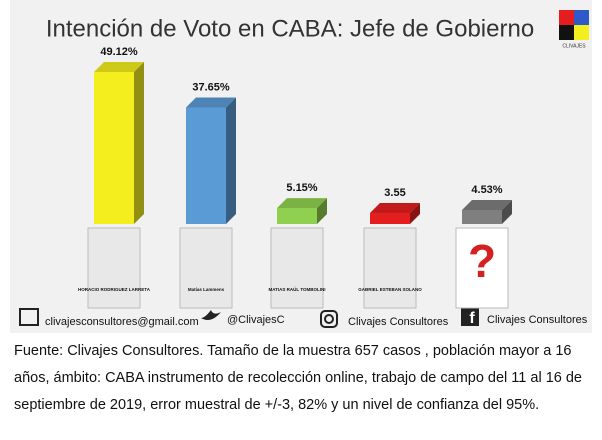 The height and width of the screenshot is (440, 602). What do you see at coordinates (537, 320) in the screenshot?
I see `footer-facebook: Clivajes Consultores` at bounding box center [537, 320].